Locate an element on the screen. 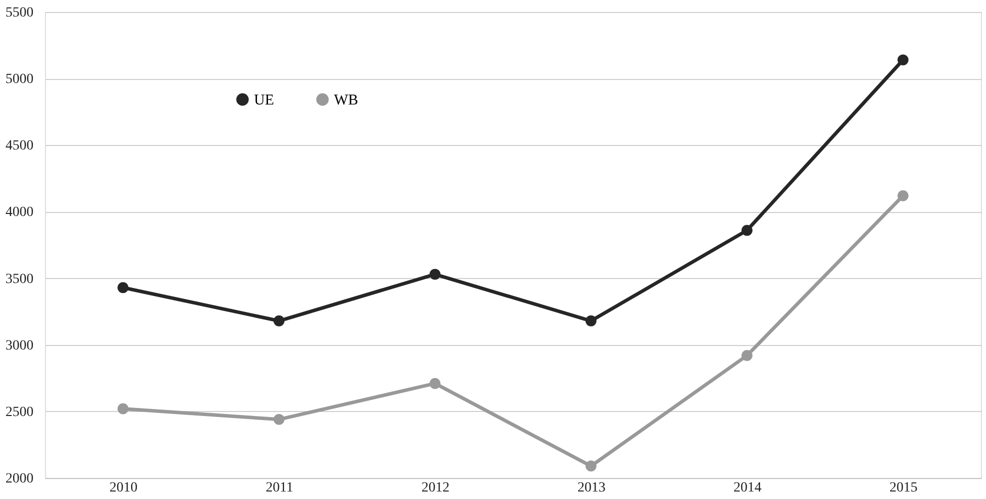 This screenshot has height=499, width=986. y-tick-label: 5500 is located at coordinates (20, 13).